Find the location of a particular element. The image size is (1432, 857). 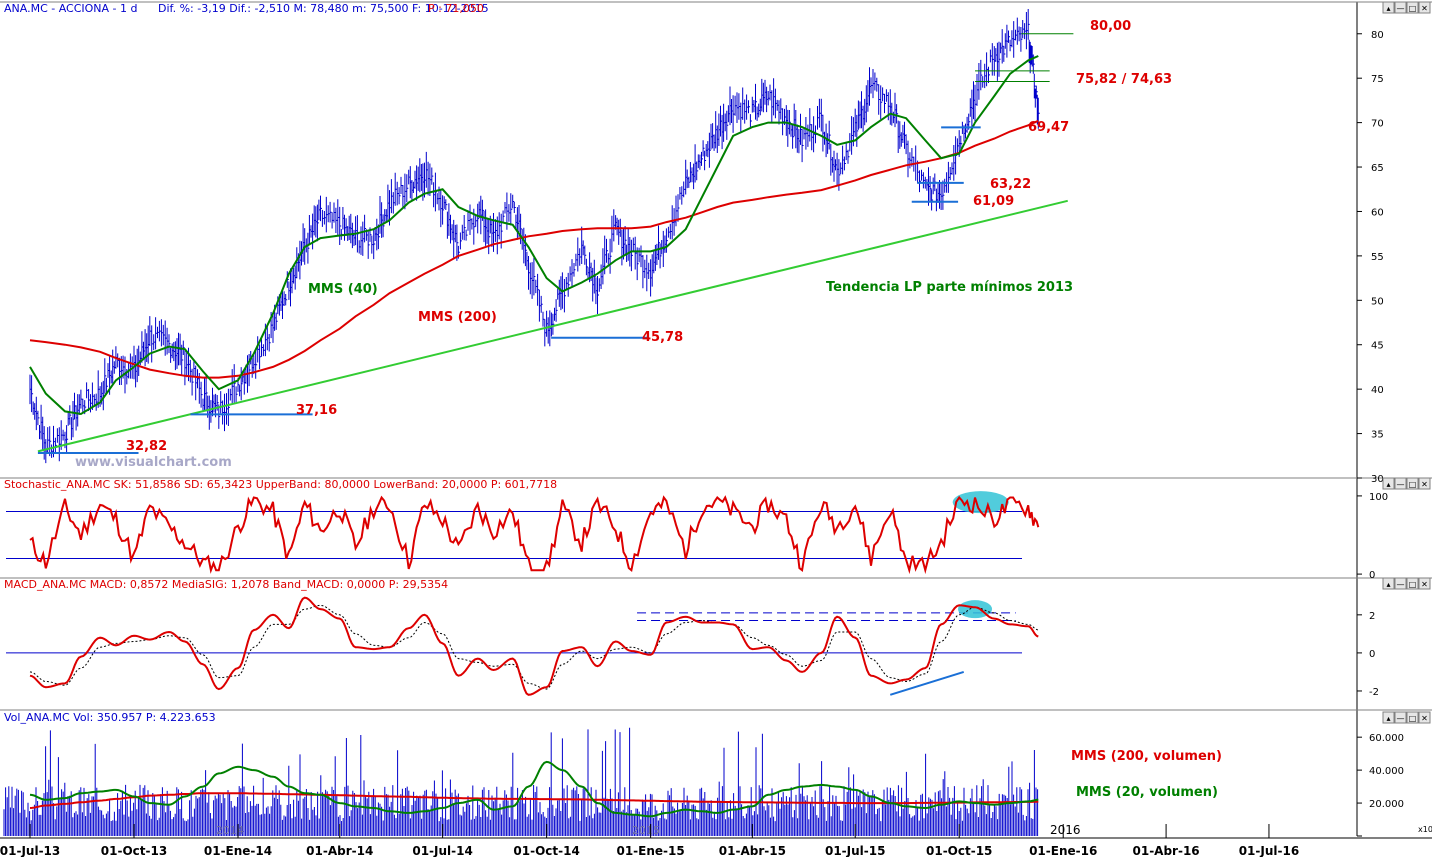

label-45-78: 45,78 is located at coordinates (662, 337).